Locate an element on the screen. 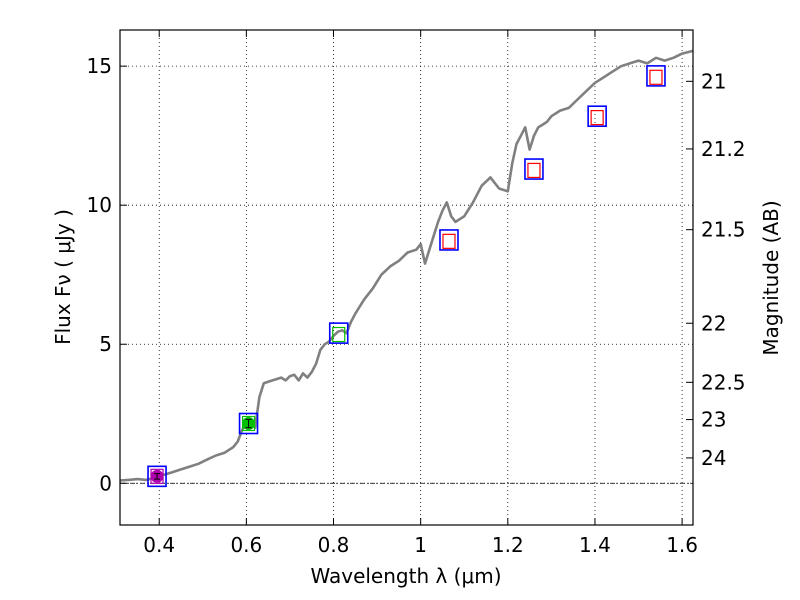  x-tick-label: 0.8 is located at coordinates (334, 545).